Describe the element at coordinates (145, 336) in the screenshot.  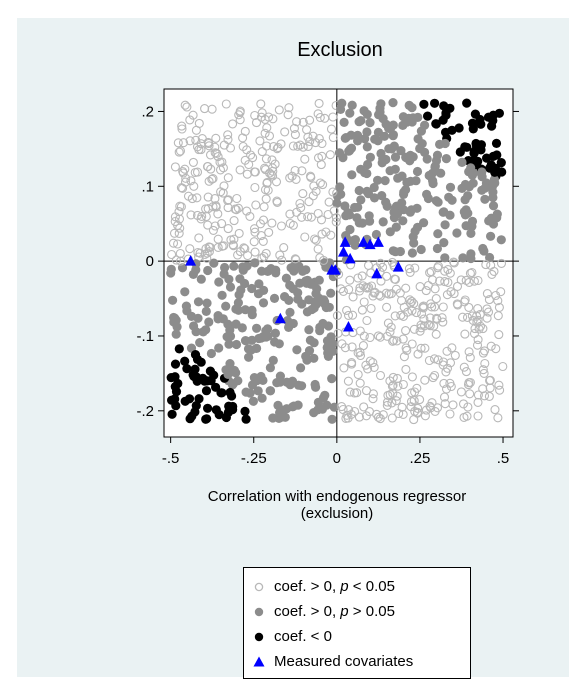
I see `y-tick-label: -.1` at that location.